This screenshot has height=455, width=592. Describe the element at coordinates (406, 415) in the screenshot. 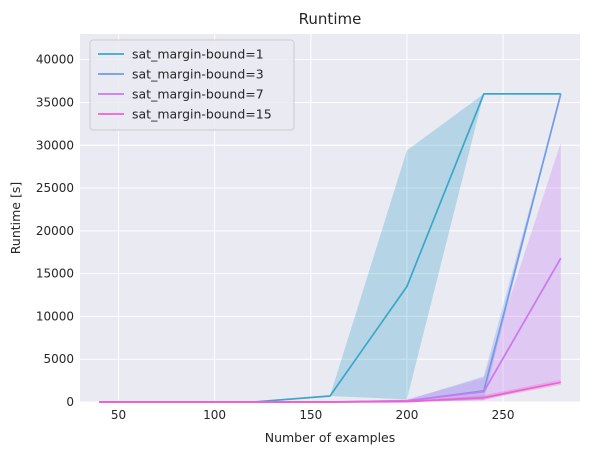

I see `x-tick-label: 200` at that location.